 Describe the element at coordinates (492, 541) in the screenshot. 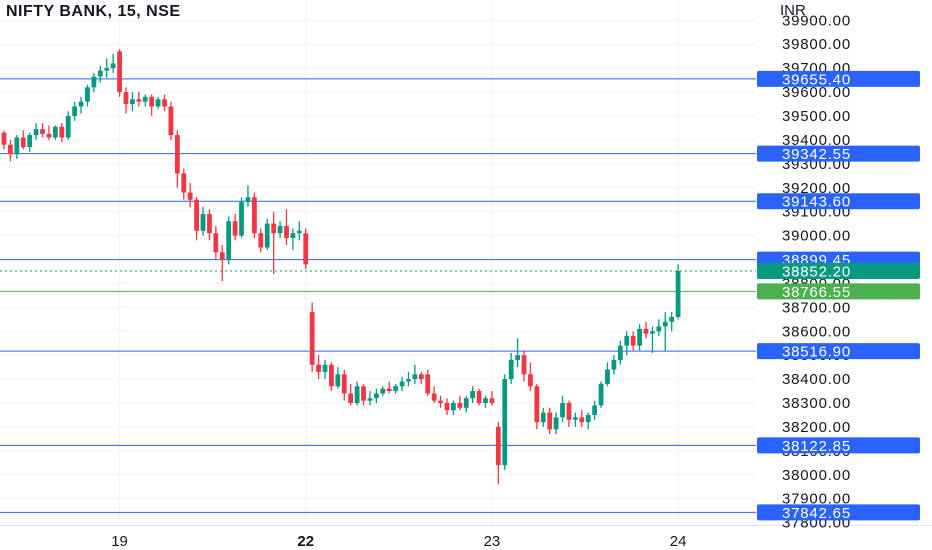

I see `x-tick-label: 23` at that location.